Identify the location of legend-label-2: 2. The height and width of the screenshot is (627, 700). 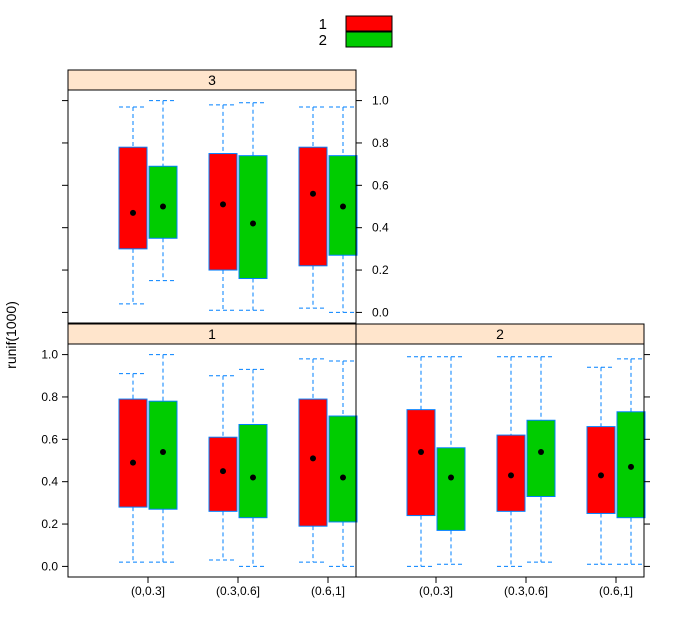
(323, 40).